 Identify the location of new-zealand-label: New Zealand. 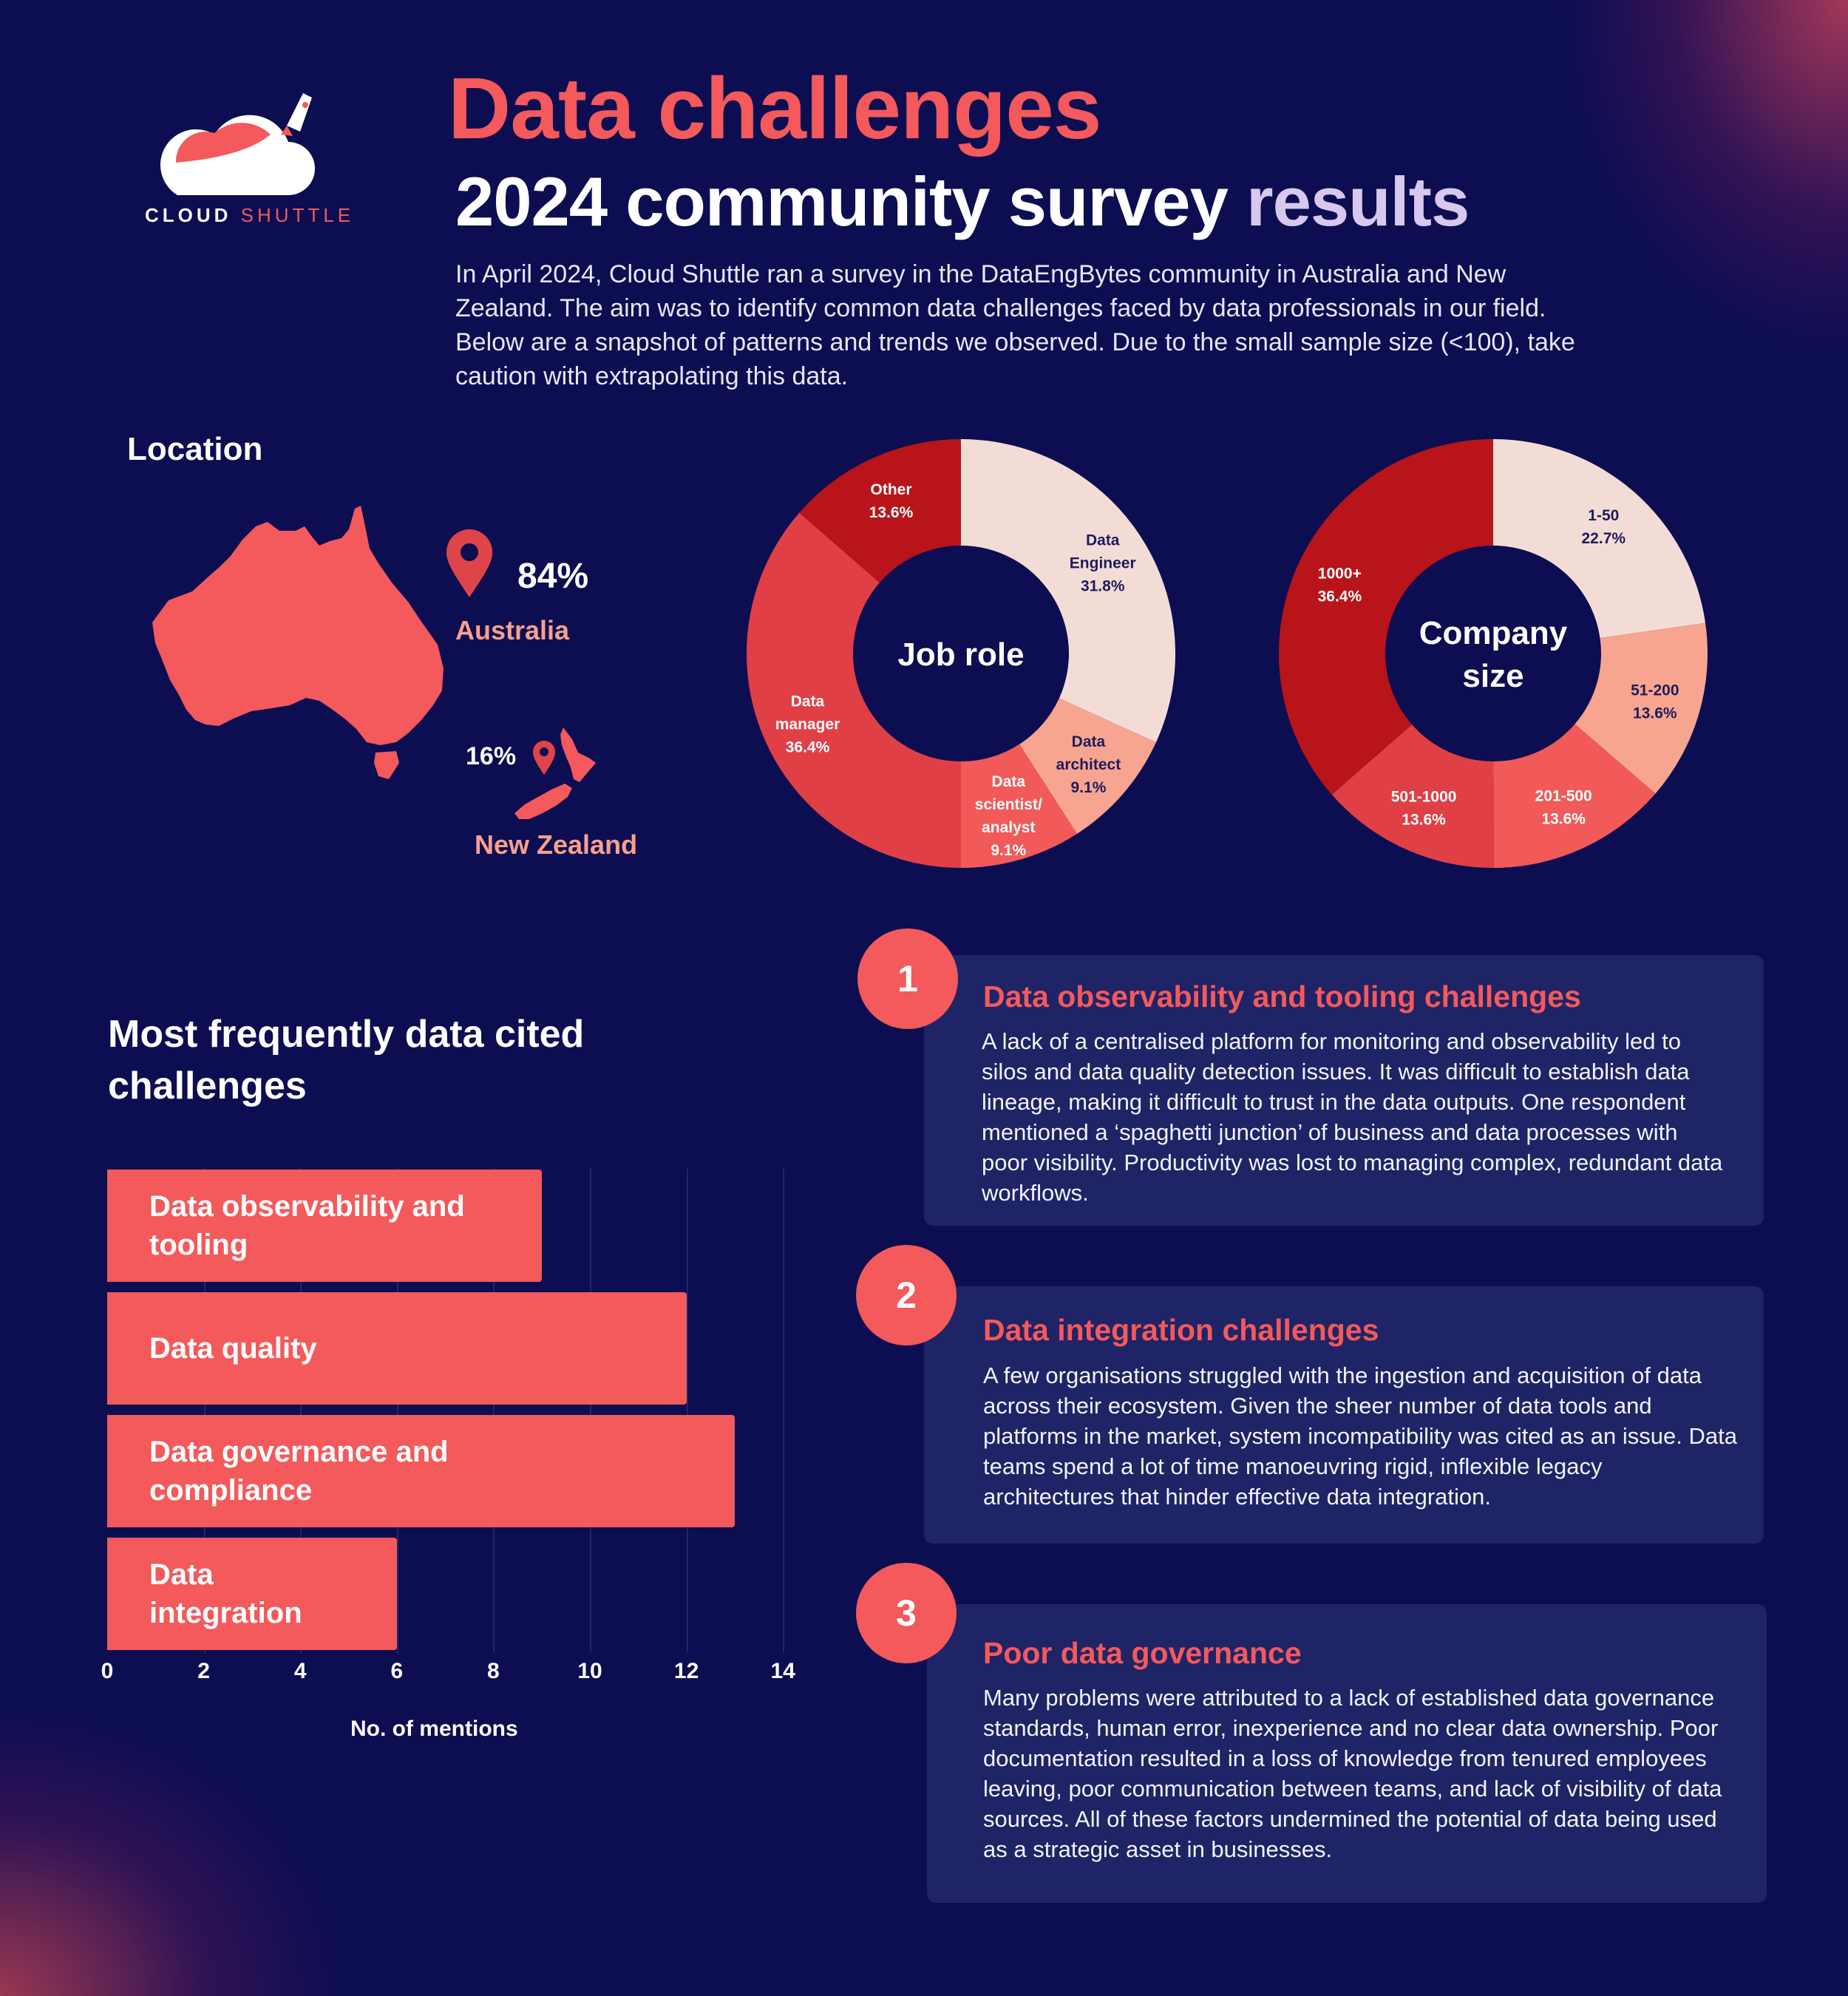
(556, 844).